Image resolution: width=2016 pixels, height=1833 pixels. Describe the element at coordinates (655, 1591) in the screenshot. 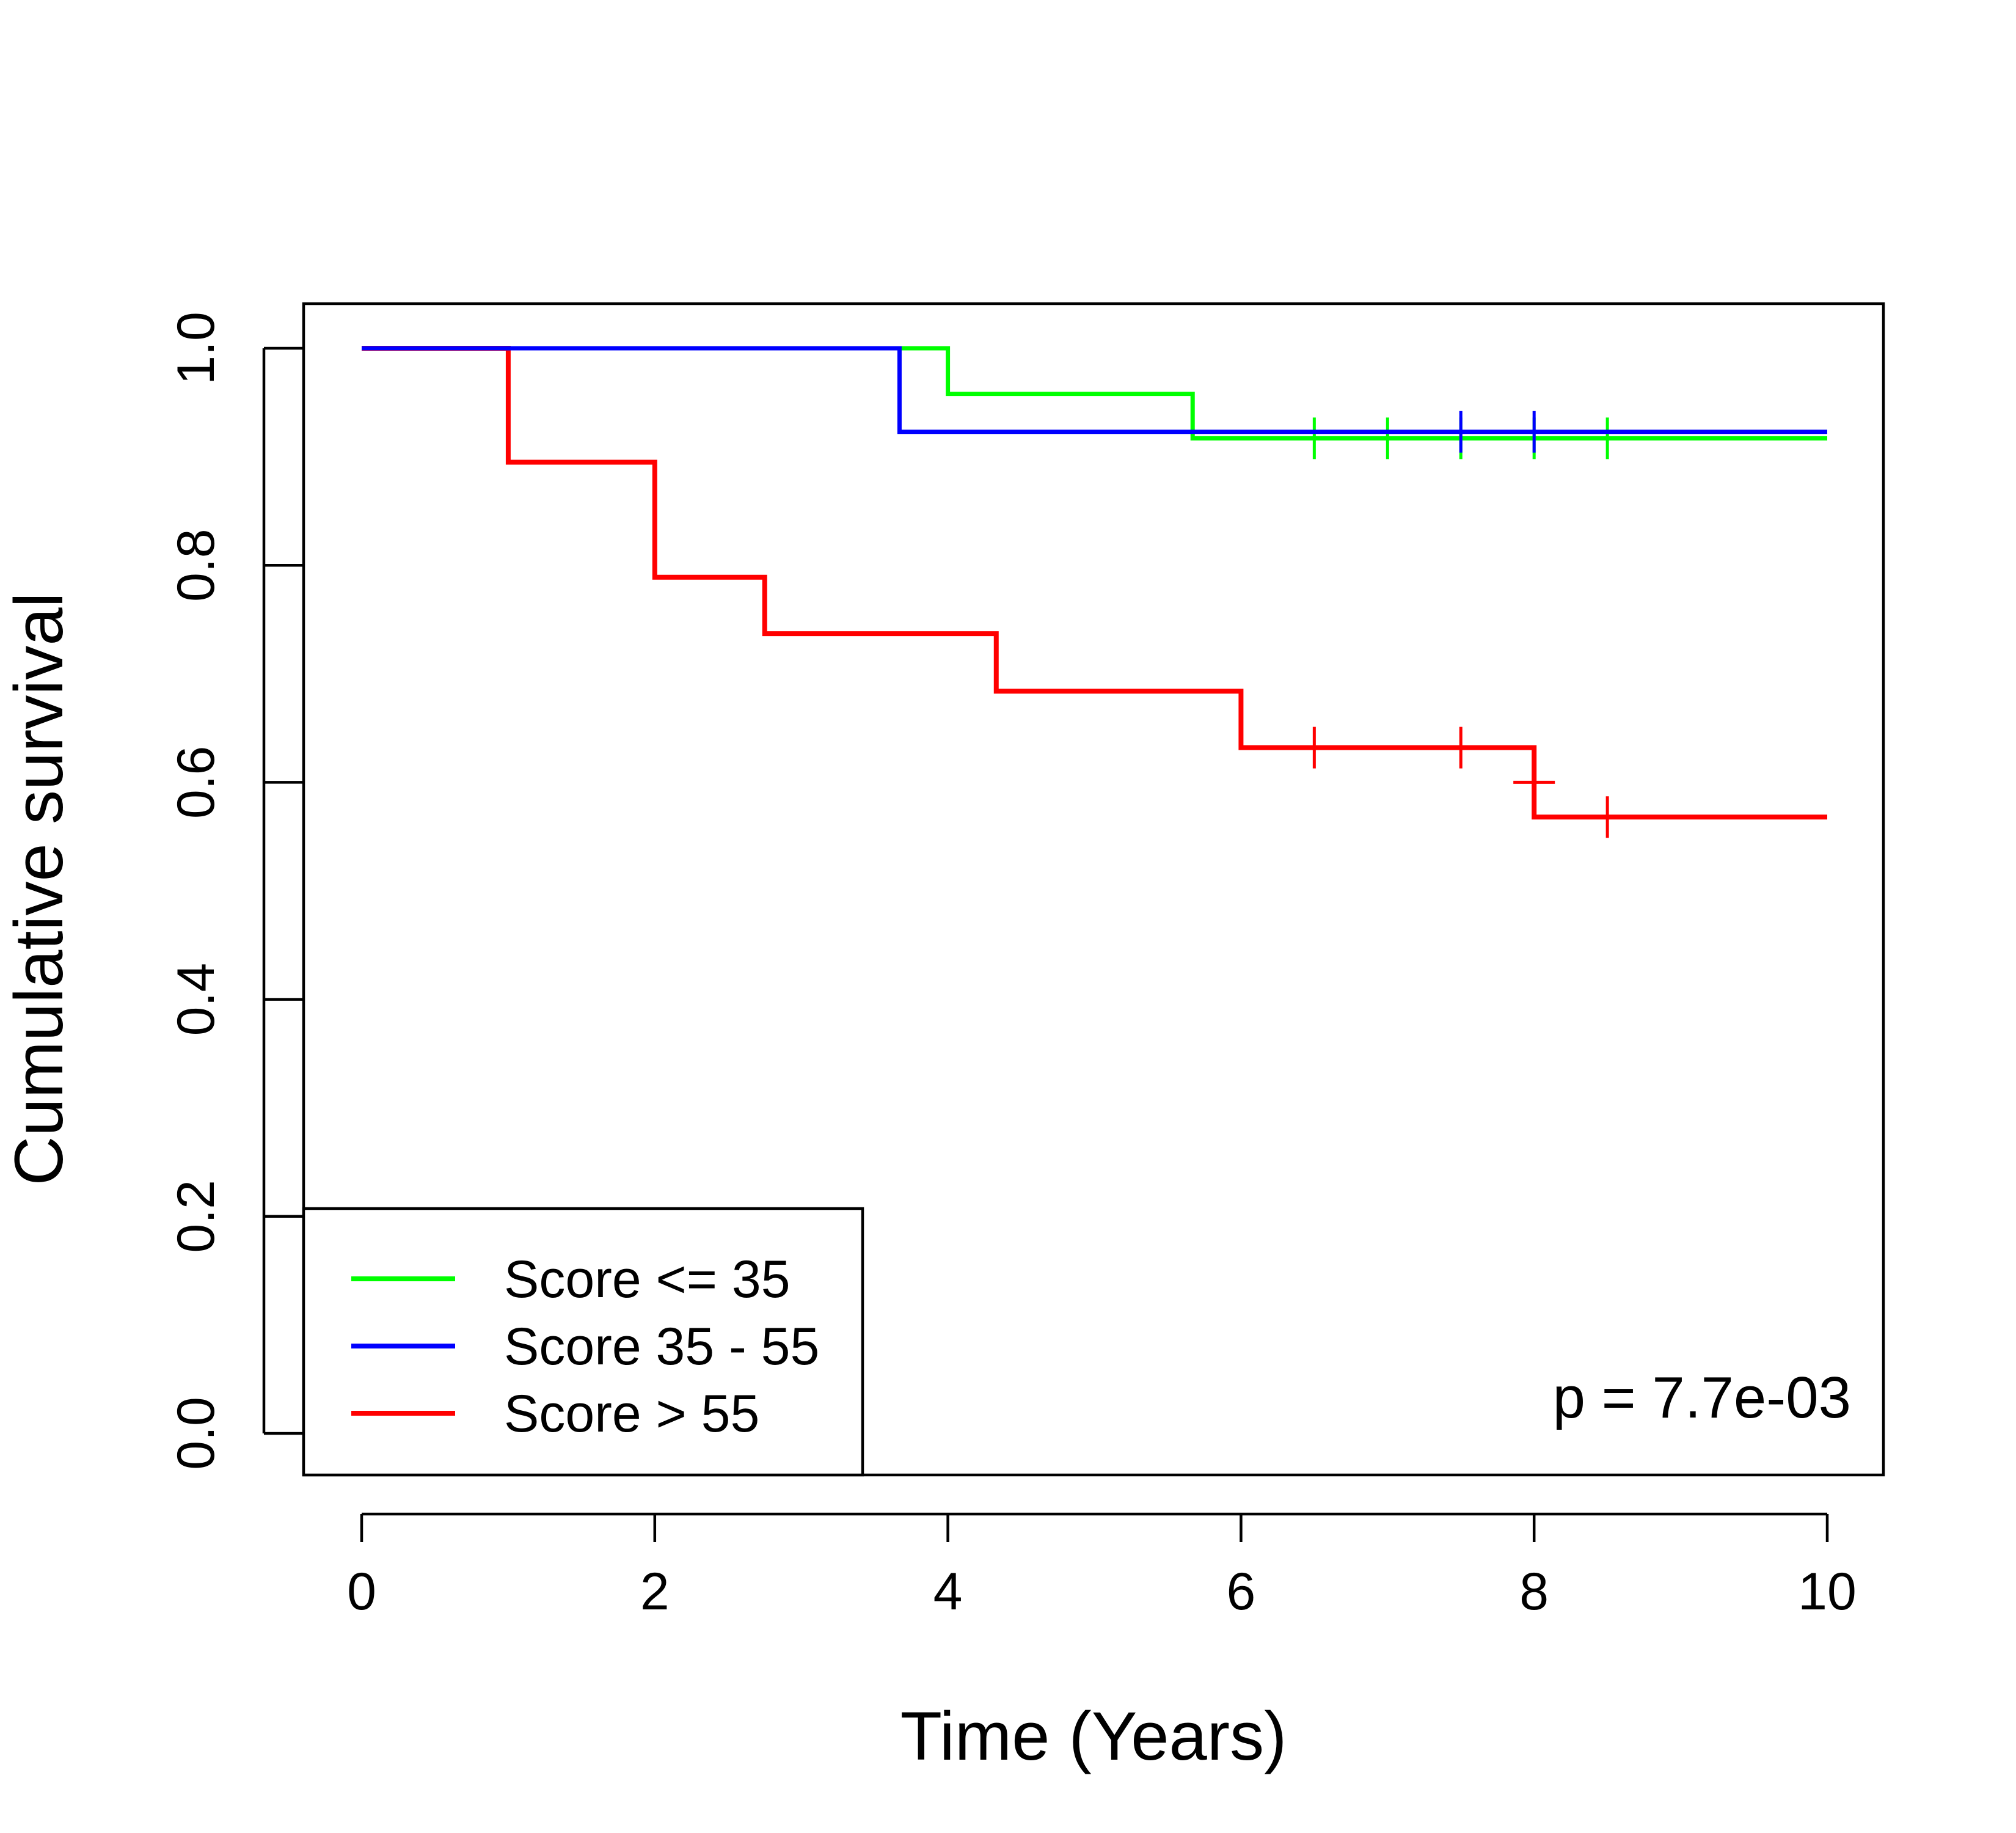

I see `x-tick-label: 2` at that location.